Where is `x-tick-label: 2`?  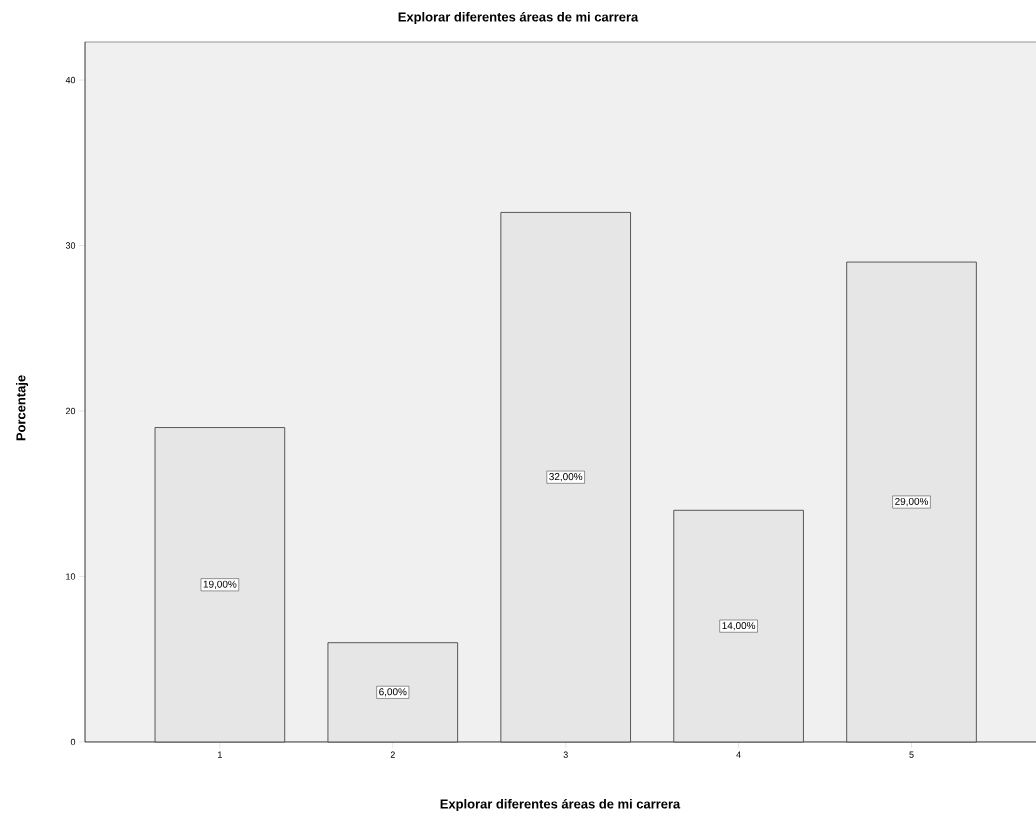 x-tick-label: 2 is located at coordinates (392, 754).